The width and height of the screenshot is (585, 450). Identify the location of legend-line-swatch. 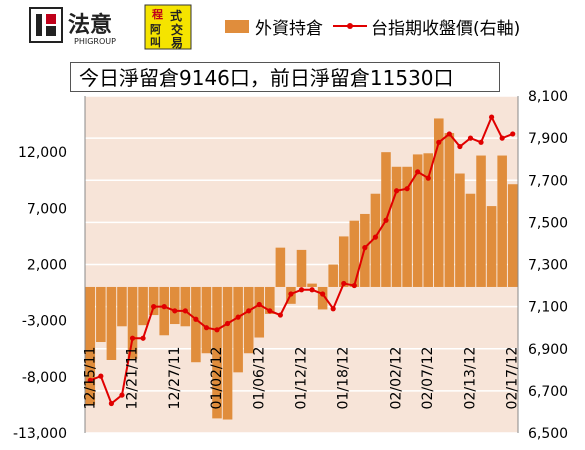
(350, 26).